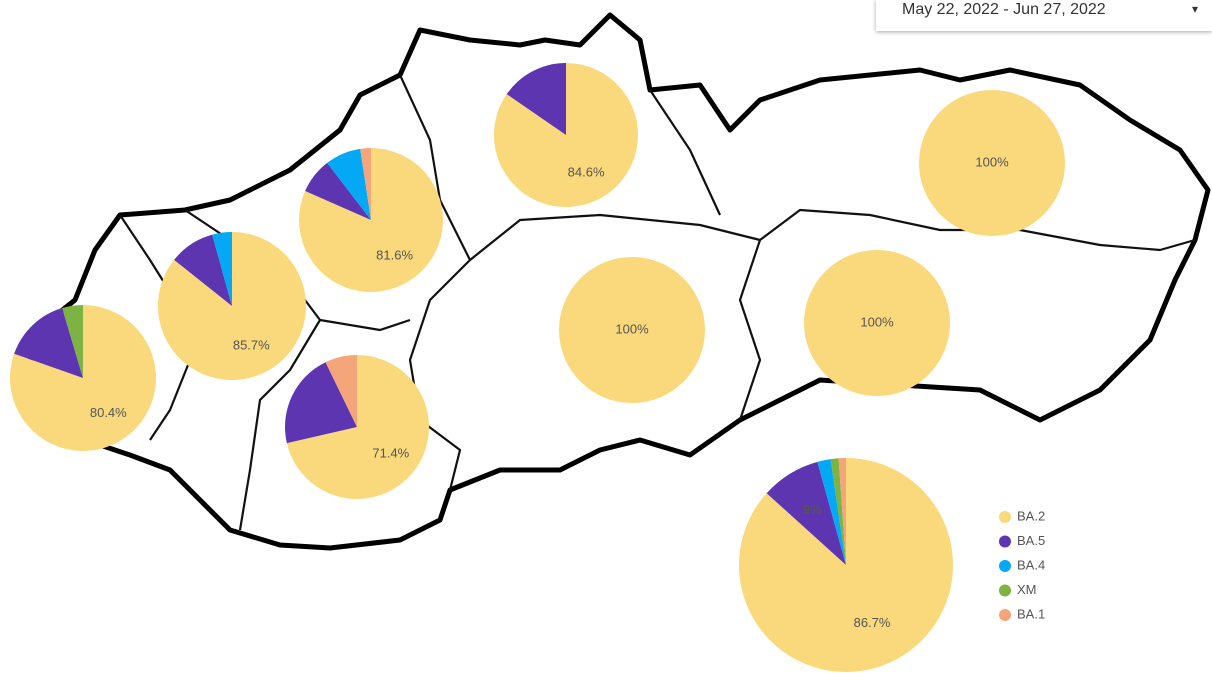  What do you see at coordinates (586, 172) in the screenshot?
I see `pie-label: 84.6%` at bounding box center [586, 172].